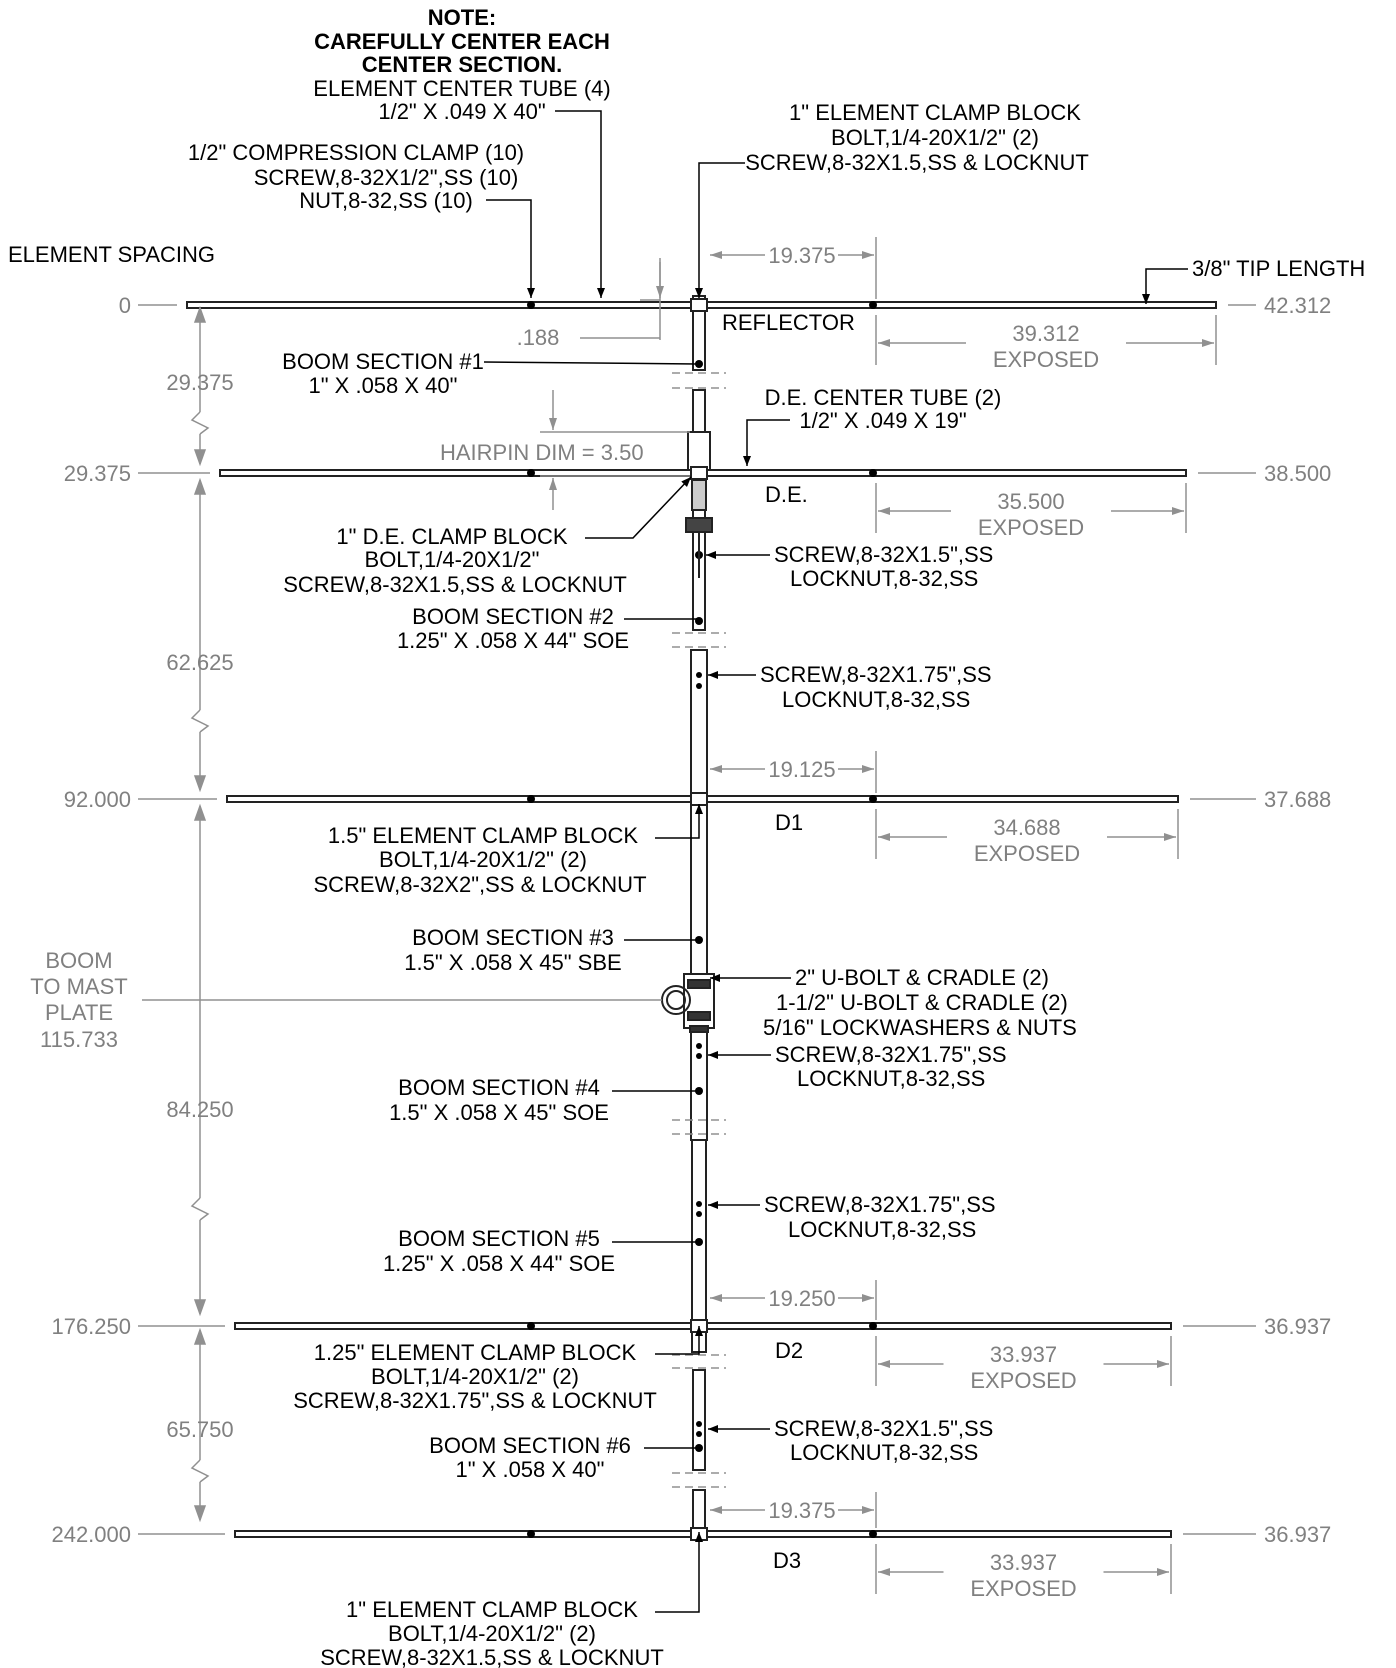  I want to click on element-center-tube-line2: 1/2" X .049 X 40", so click(461, 111).